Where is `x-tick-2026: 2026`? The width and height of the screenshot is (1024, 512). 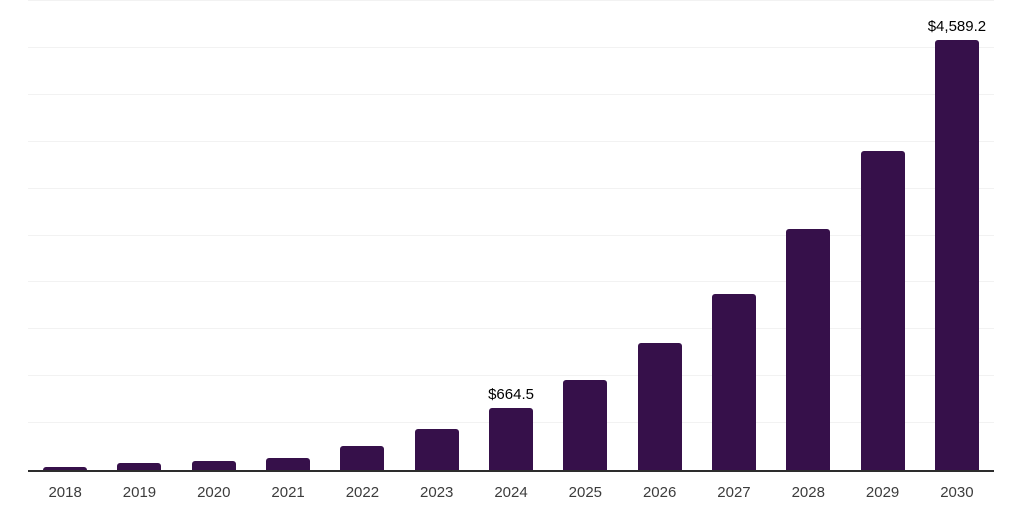 x-tick-2026: 2026 is located at coordinates (659, 492).